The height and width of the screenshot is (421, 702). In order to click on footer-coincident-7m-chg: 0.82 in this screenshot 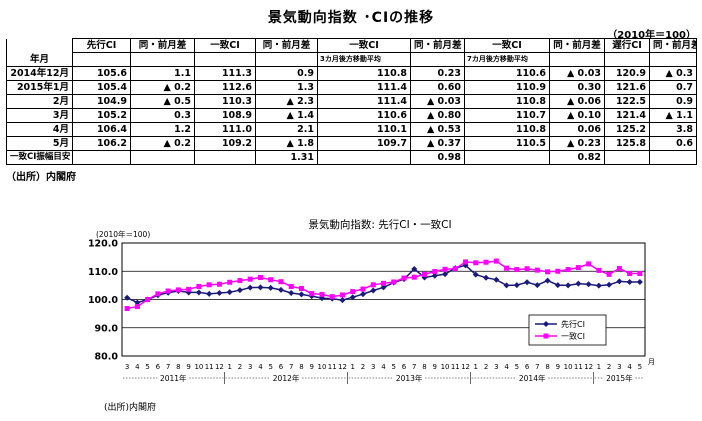, I will do `click(577, 157)`.